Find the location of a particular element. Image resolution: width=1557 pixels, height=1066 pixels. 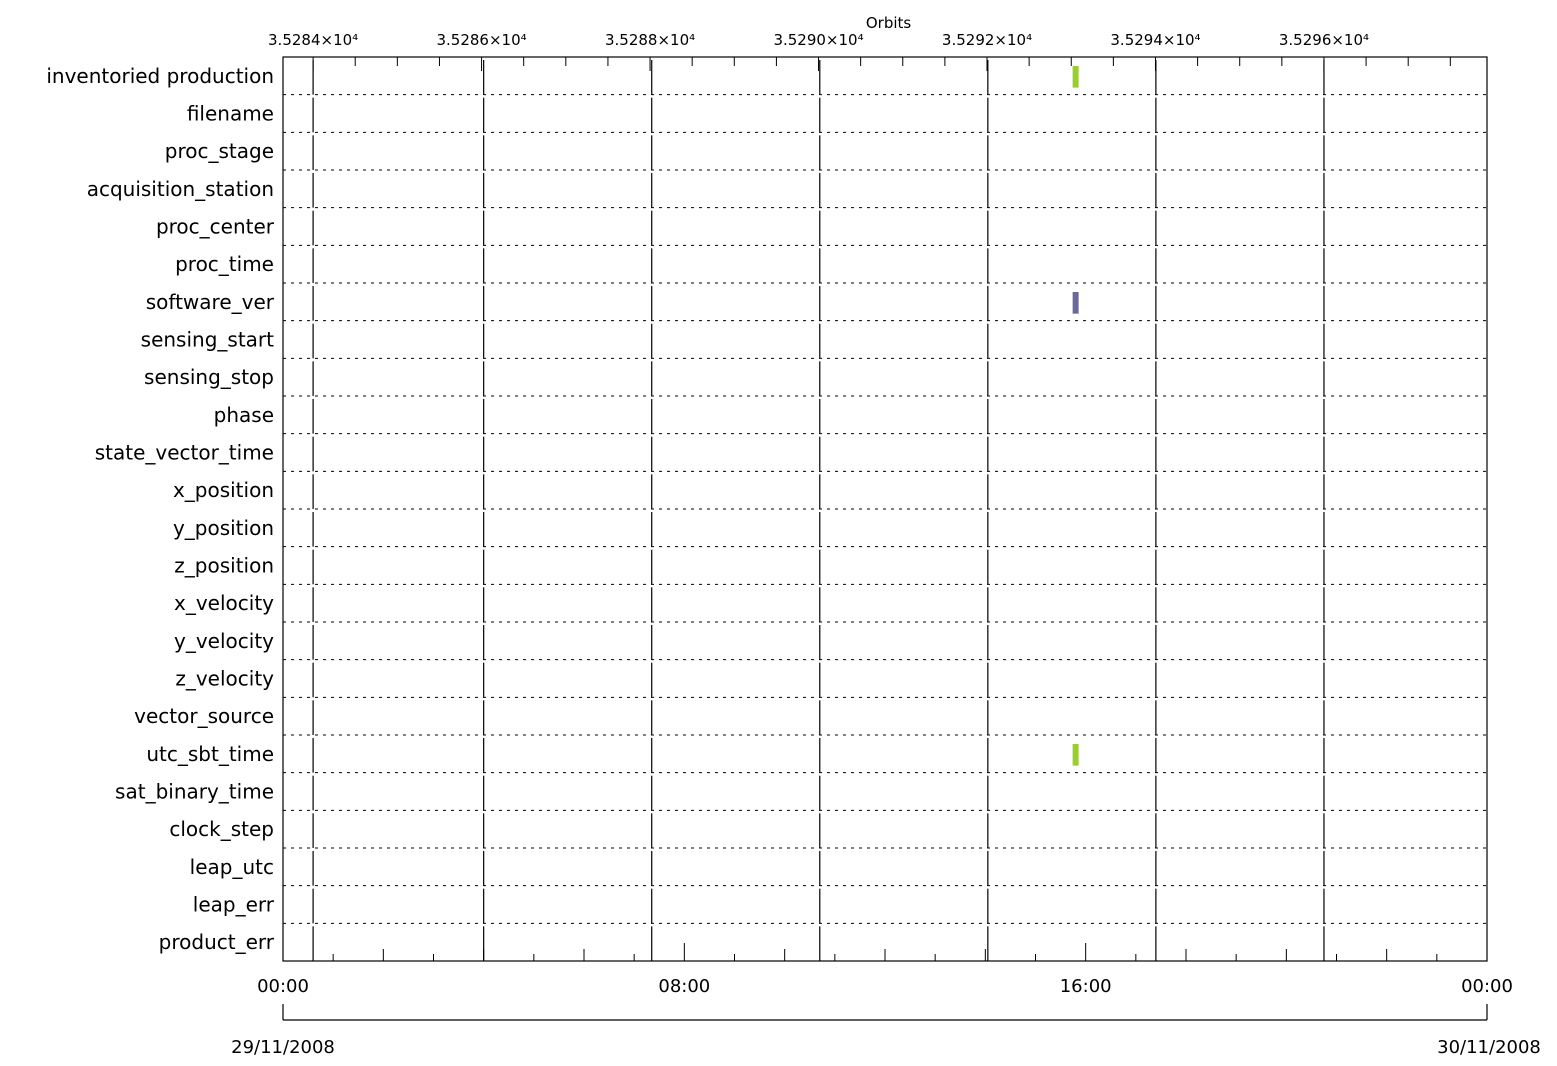

row-label: sat_binary_time is located at coordinates (194, 792).